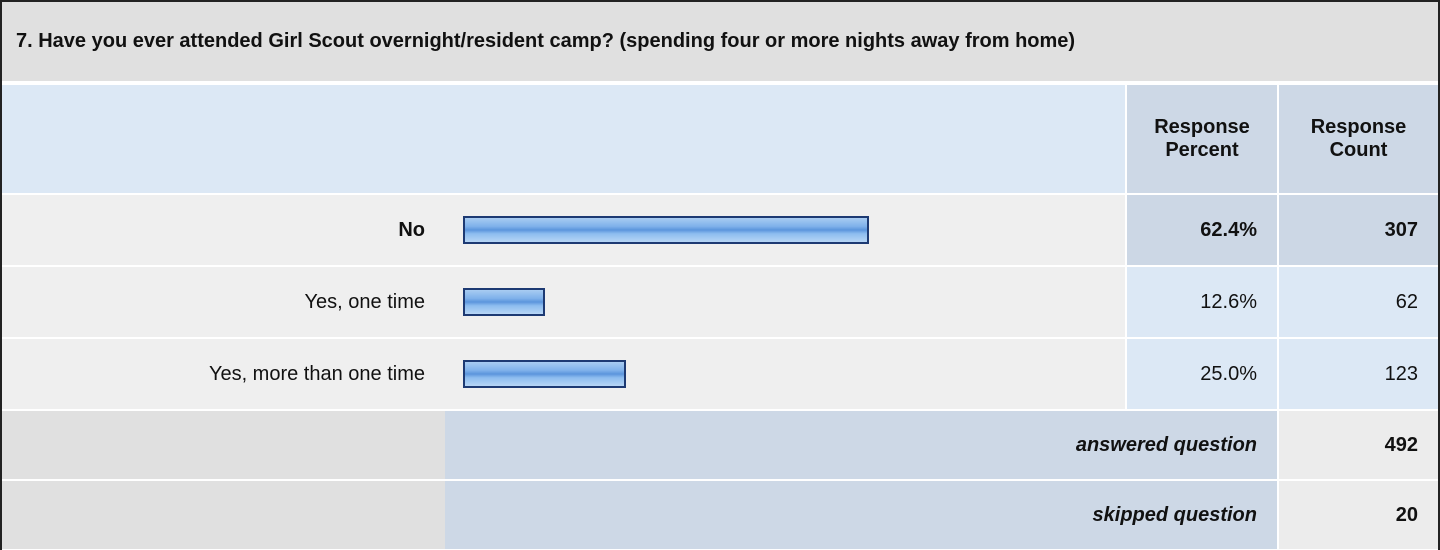 This screenshot has width=1440, height=550. Describe the element at coordinates (223, 230) in the screenshot. I see `row-label: No` at that location.